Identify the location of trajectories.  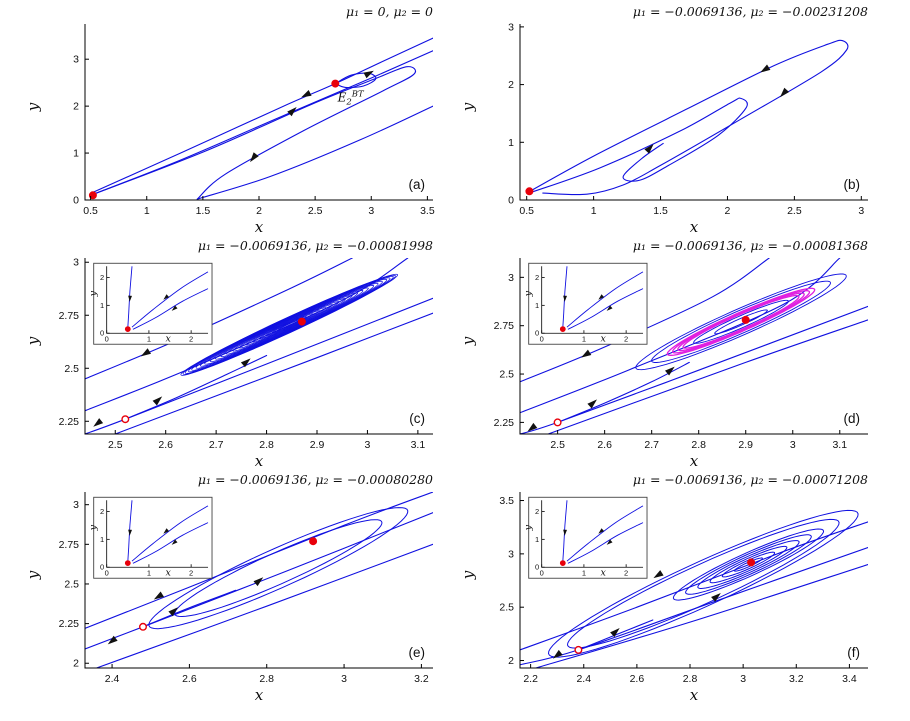
(694, 346).